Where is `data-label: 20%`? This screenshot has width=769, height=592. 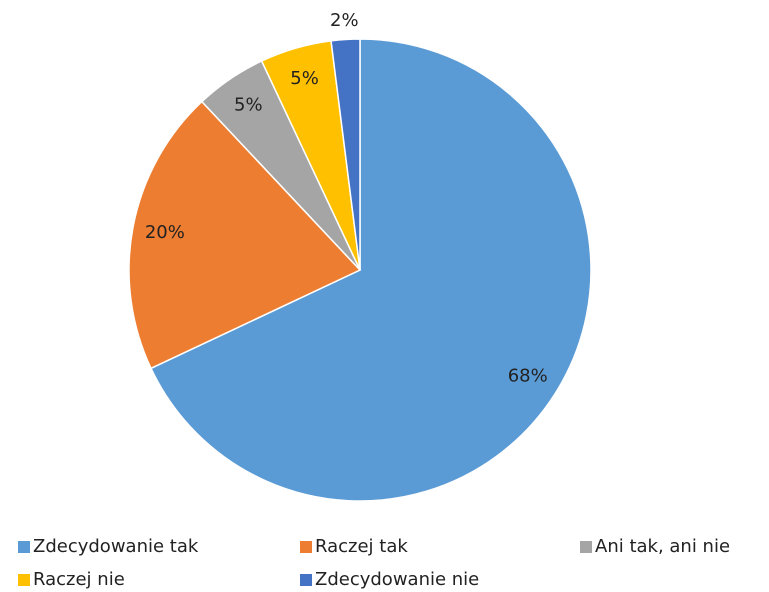 data-label: 20% is located at coordinates (165, 232).